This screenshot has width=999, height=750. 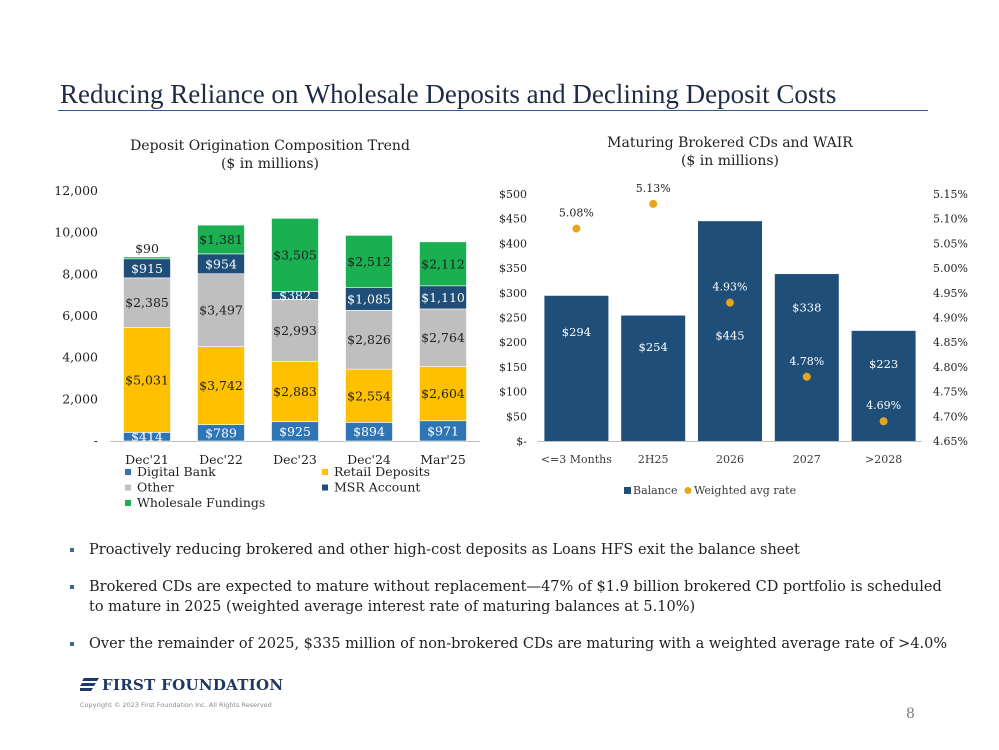 I want to click on x-tick-label: Mar'25, so click(x=443, y=459).